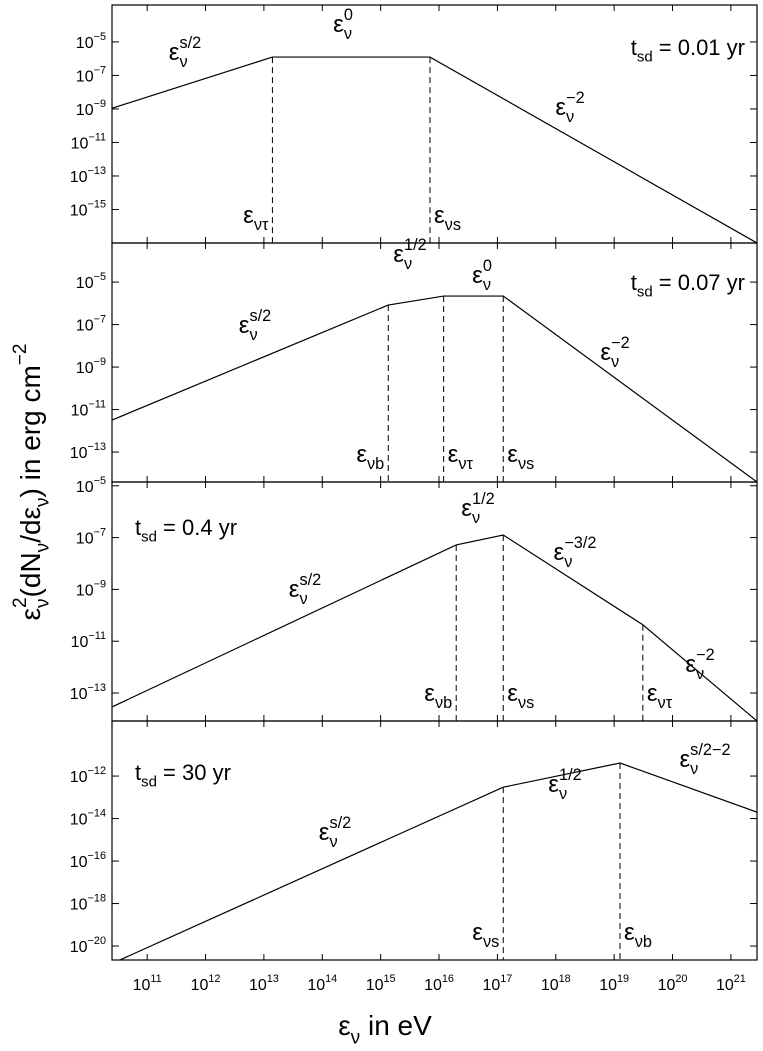 This screenshot has height=1051, width=763. I want to click on y-tick-label: 10⁻¹⁶, so click(88, 860).